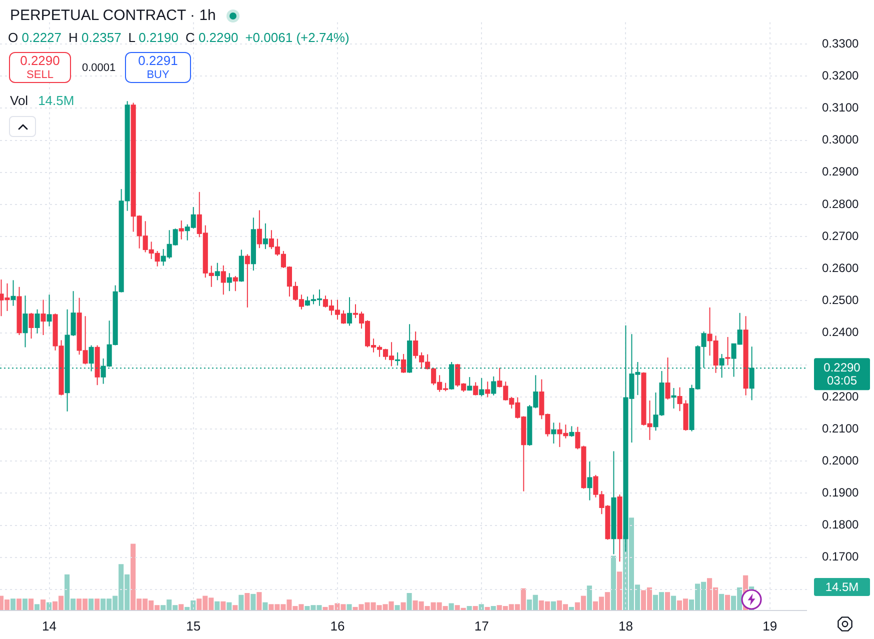 The image size is (874, 639). Describe the element at coordinates (49, 626) in the screenshot. I see `x-tick-label: 14` at that location.